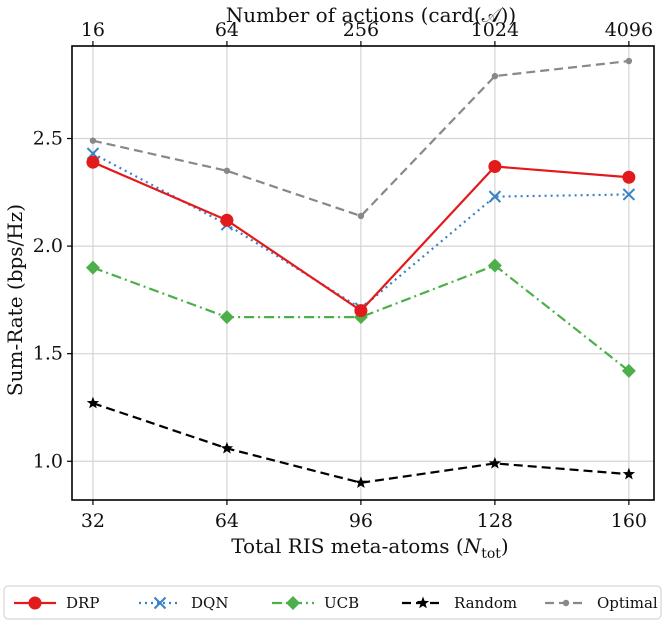 This screenshot has width=665, height=620. What do you see at coordinates (566, 603) in the screenshot?
I see `legend-marker-optimal` at bounding box center [566, 603].